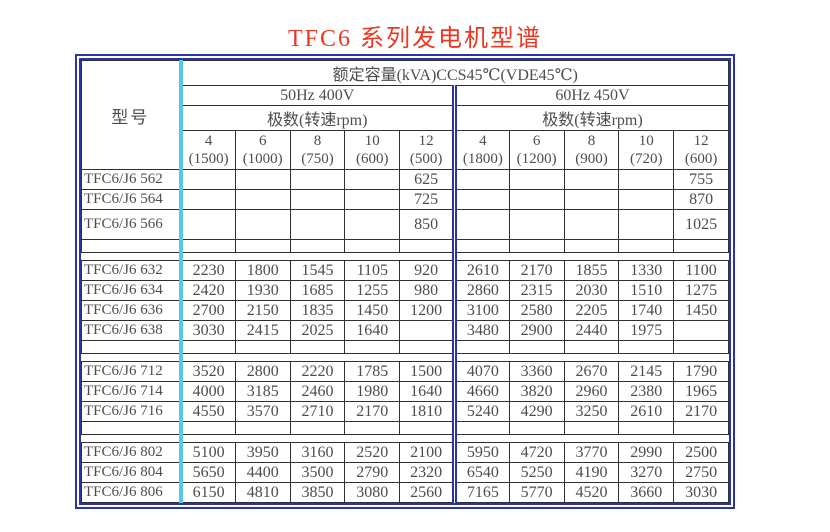 Image resolution: width=830 pixels, height=532 pixels. Describe the element at coordinates (262, 310) in the screenshot. I see `value-cell: 2150` at that location.